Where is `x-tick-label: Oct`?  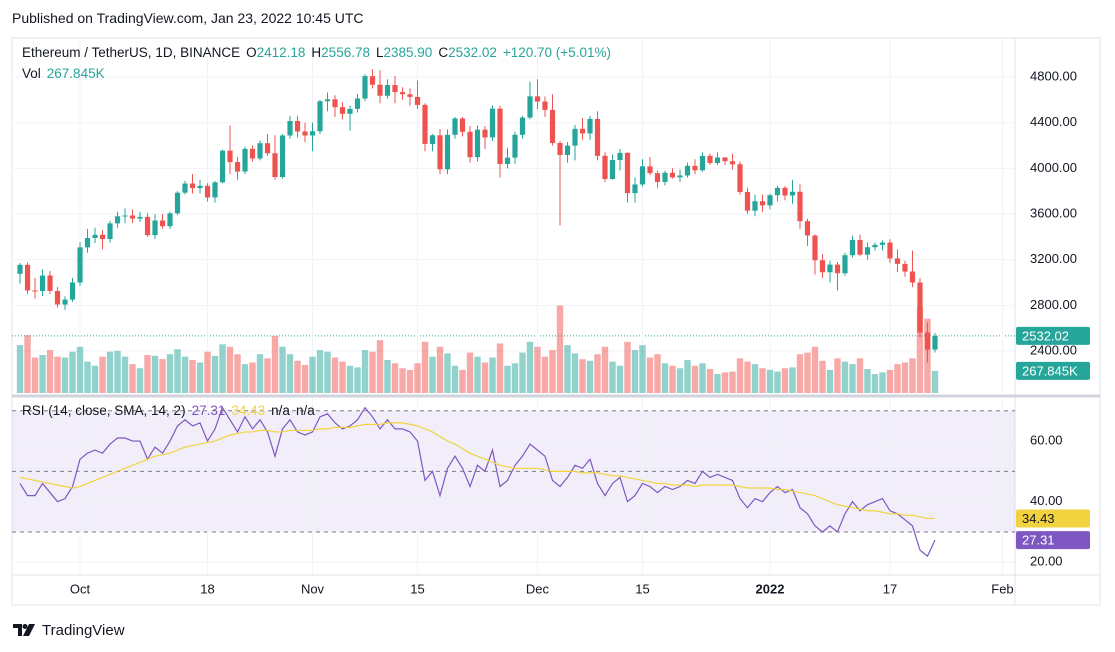
x-tick-label: Oct is located at coordinates (80, 588).